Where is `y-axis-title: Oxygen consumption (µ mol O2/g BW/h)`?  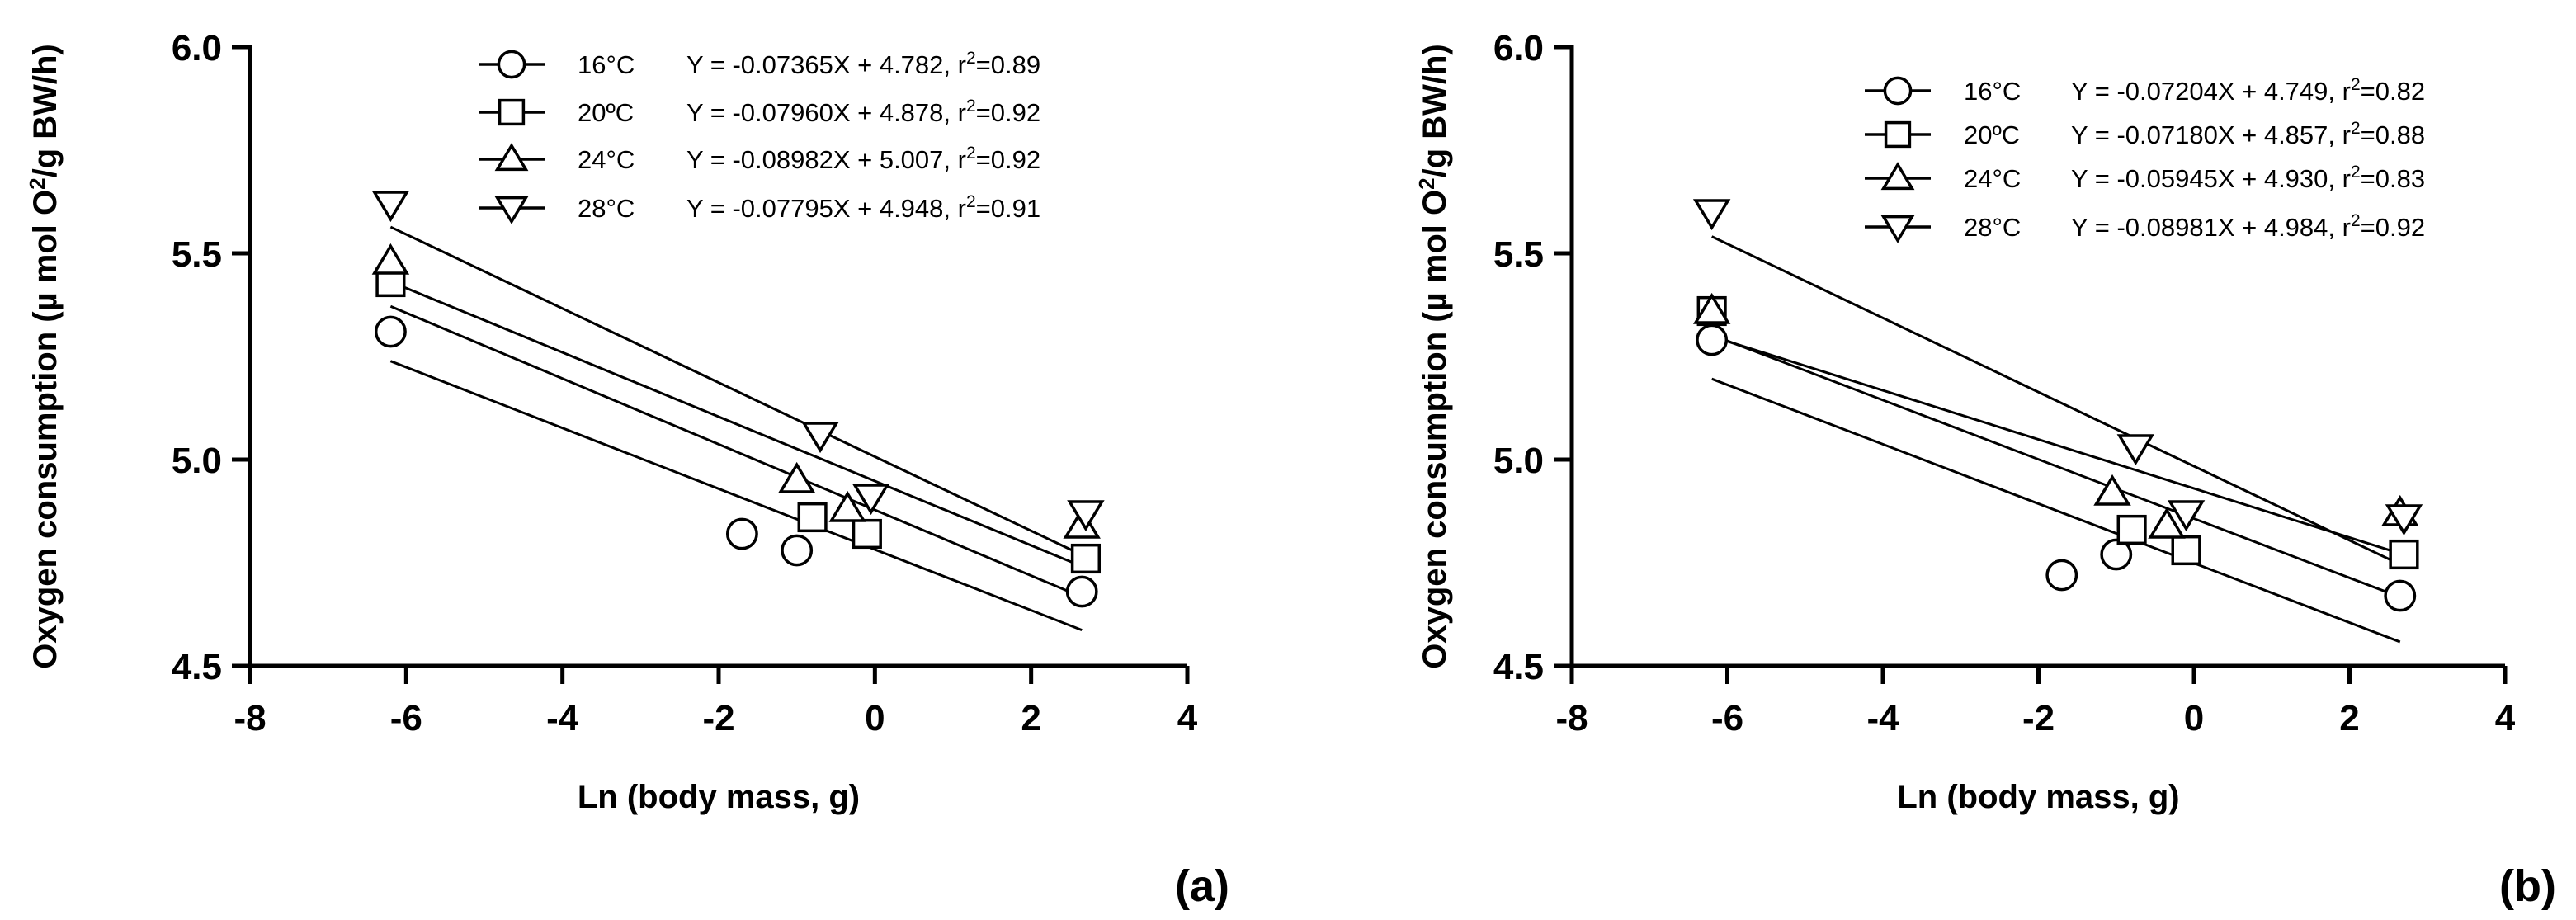
y-axis-title: Oxygen consumption (µ mol O2/g BW/h) is located at coordinates (44, 356).